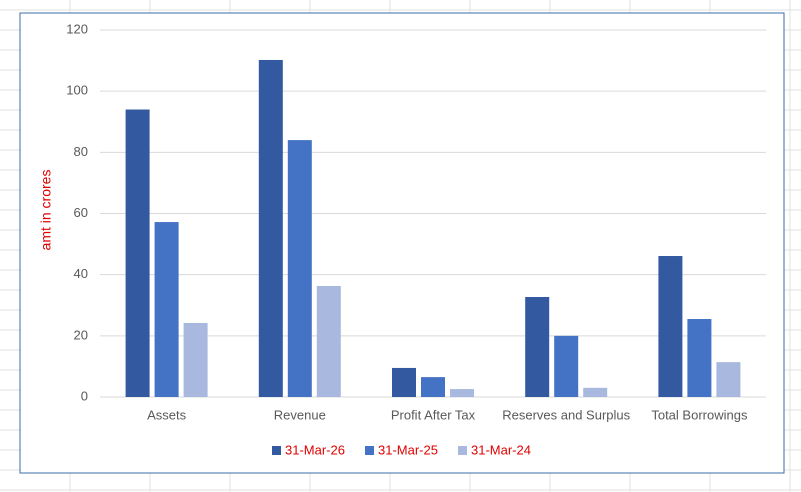 Image resolution: width=801 pixels, height=492 pixels. What do you see at coordinates (81, 151) in the screenshot?
I see `y-tick-label: 80` at bounding box center [81, 151].